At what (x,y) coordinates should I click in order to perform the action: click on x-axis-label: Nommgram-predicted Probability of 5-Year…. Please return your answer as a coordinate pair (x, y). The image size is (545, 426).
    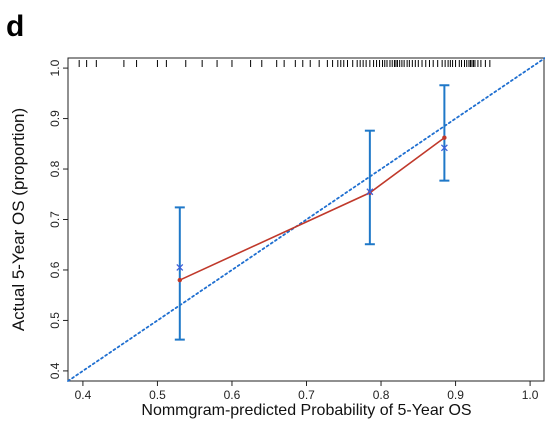
    Looking at the image, I should click on (306, 410).